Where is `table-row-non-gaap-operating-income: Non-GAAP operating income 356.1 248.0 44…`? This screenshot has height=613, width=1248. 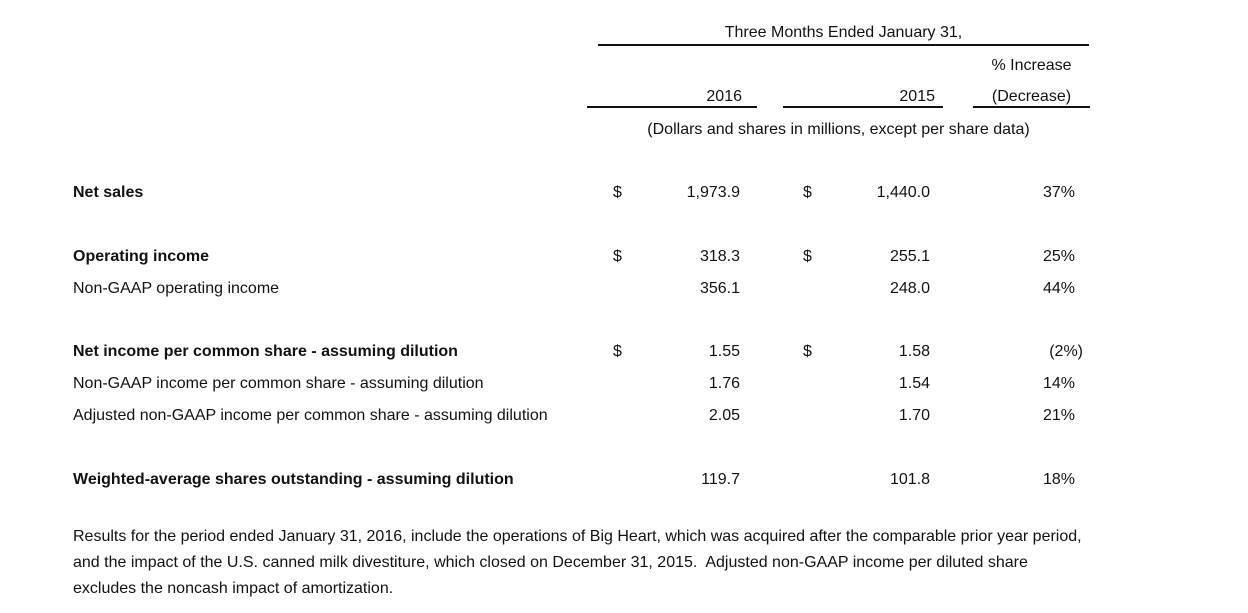
table-row-non-gaap-operating-income: Non-GAAP operating income 356.1 248.0 44… is located at coordinates (581, 289).